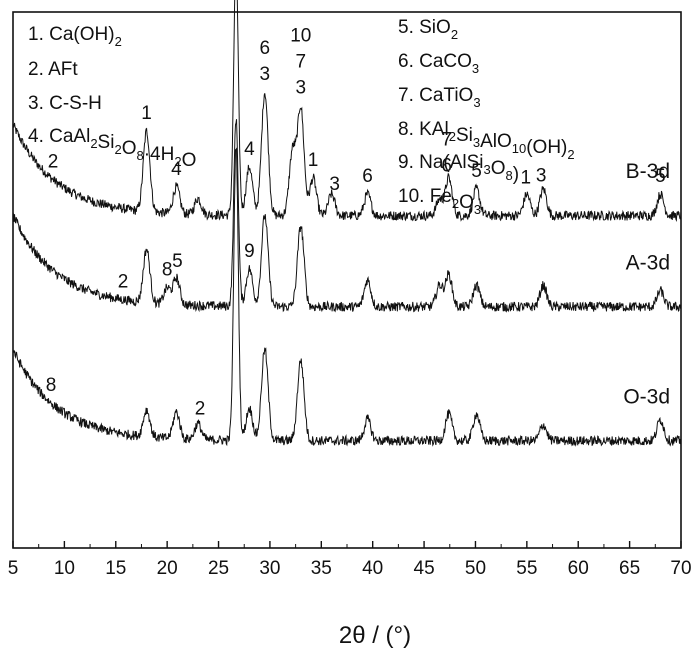  I want to click on x-tick-label: 50, so click(475, 568).